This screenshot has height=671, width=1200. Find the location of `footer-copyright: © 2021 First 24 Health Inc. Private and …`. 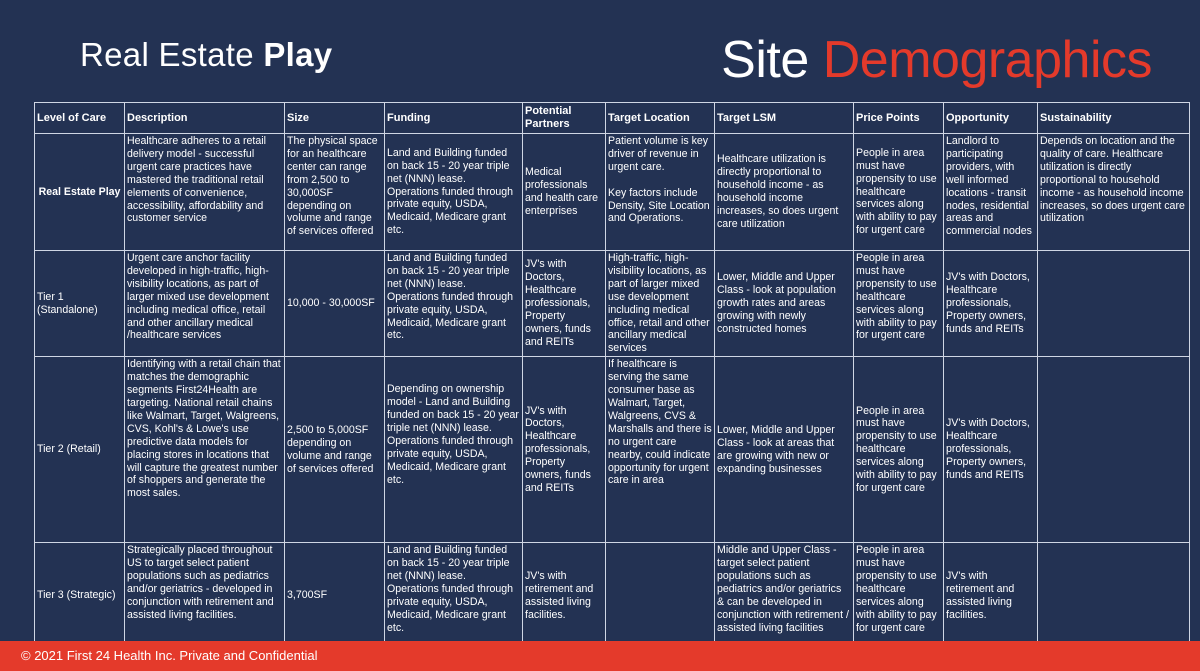

footer-copyright: © 2021 First 24 Health Inc. Private and … is located at coordinates (169, 655).